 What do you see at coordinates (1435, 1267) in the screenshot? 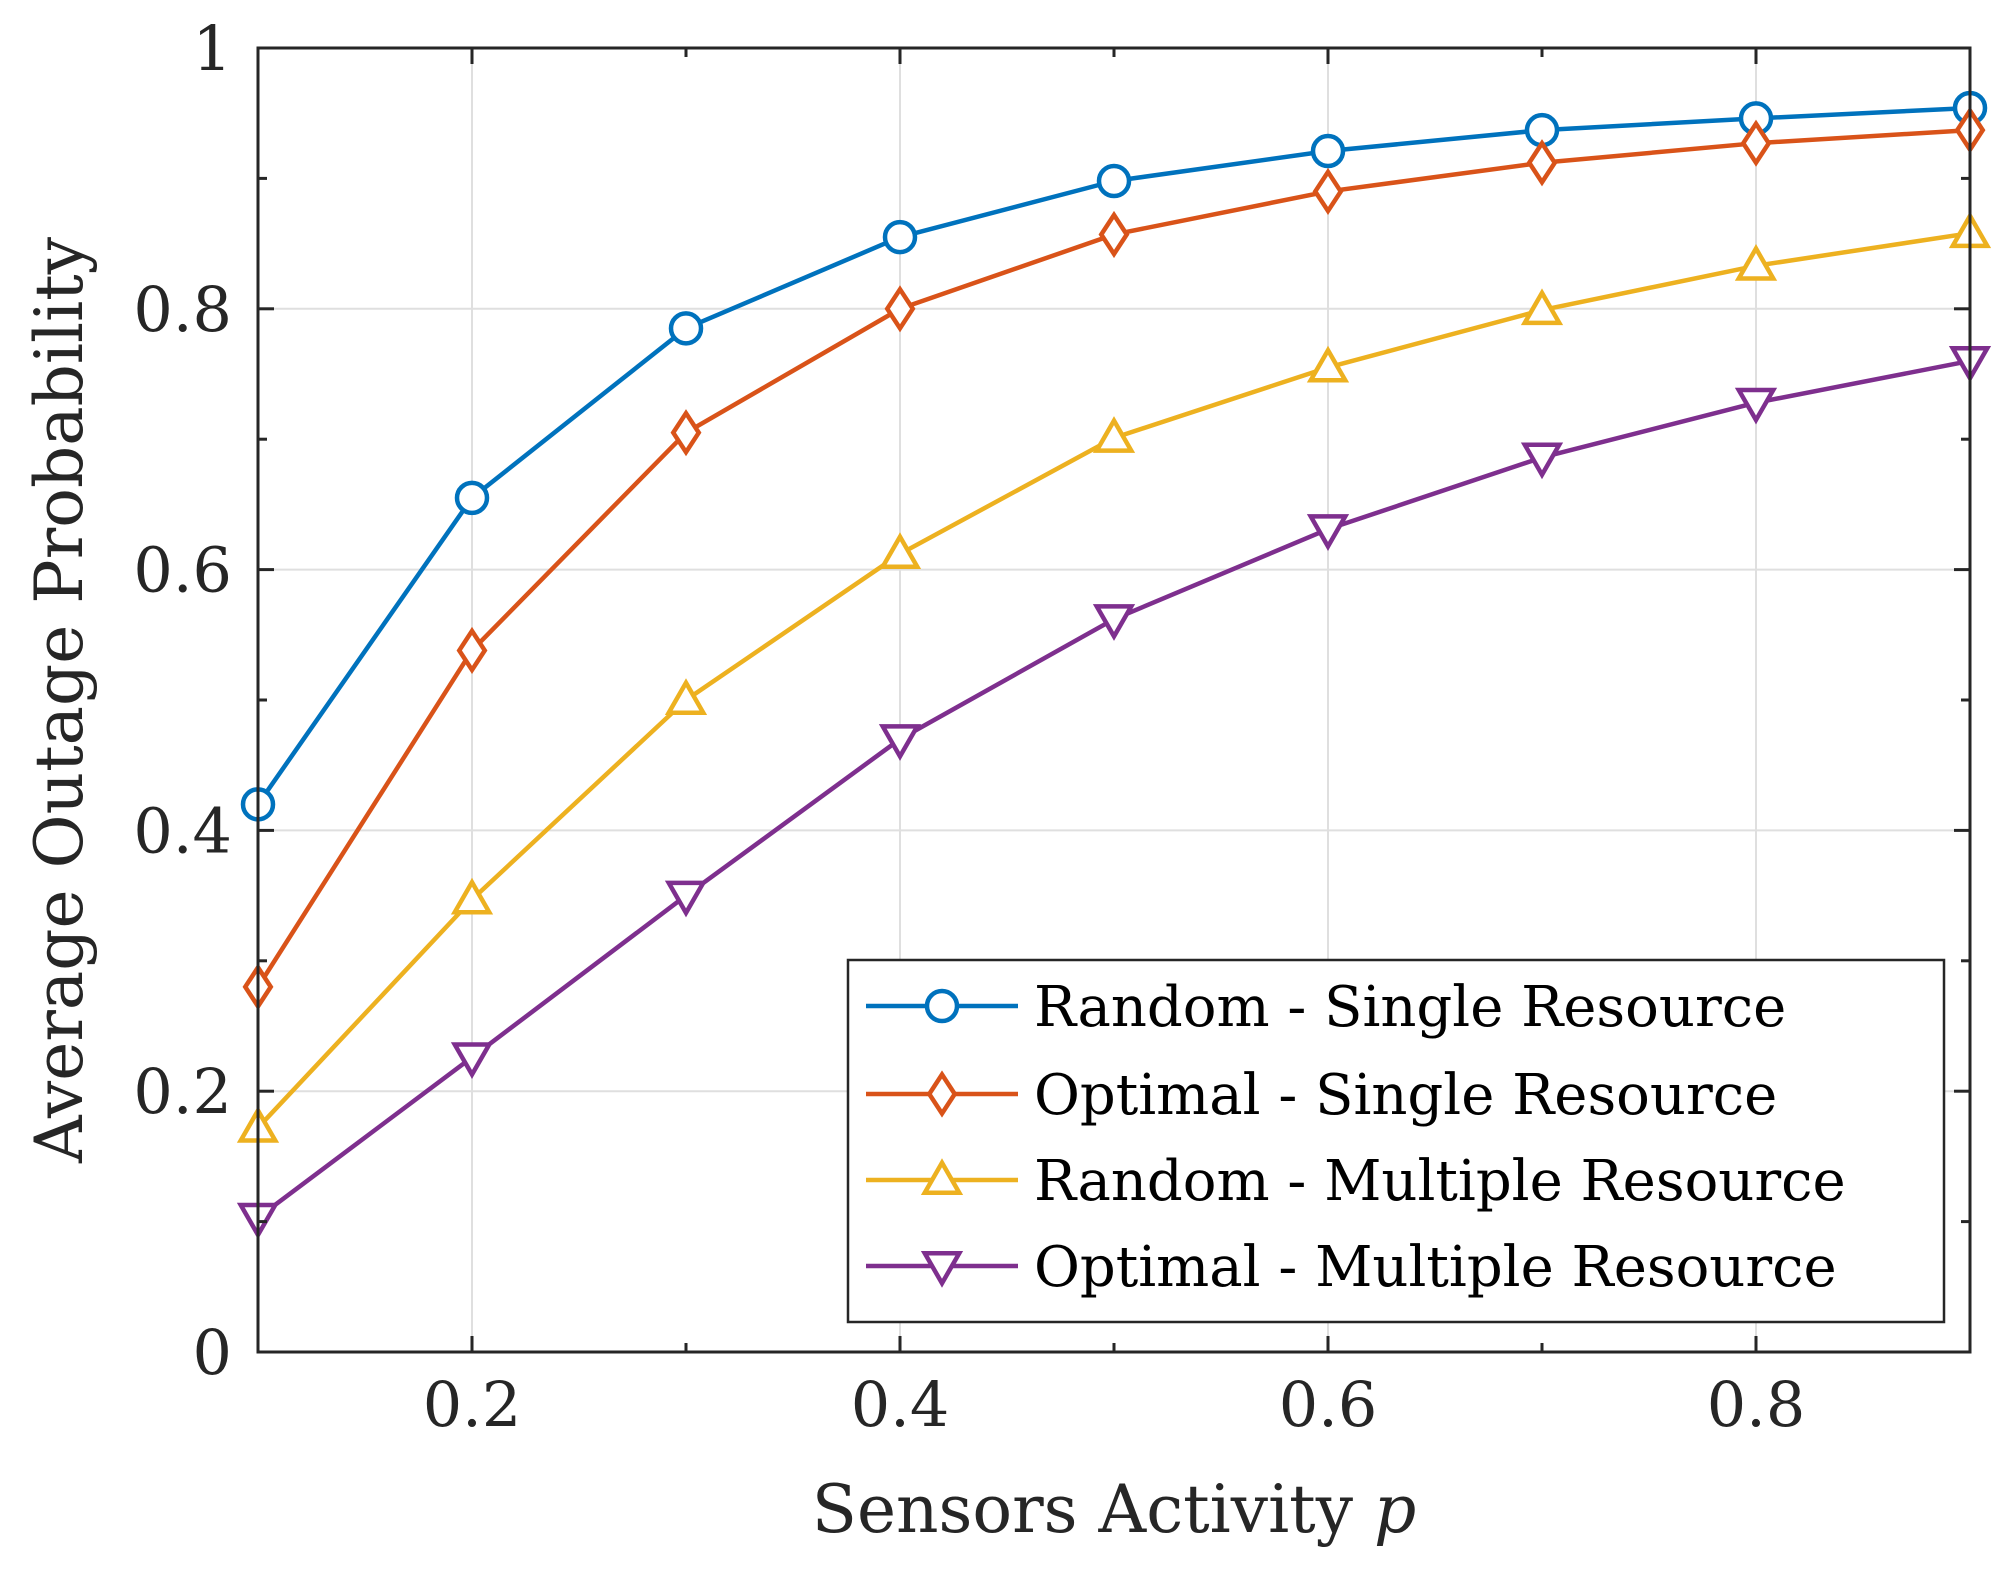
I see `legend-label-3: Optimal - Multiple Resource` at bounding box center [1435, 1267].